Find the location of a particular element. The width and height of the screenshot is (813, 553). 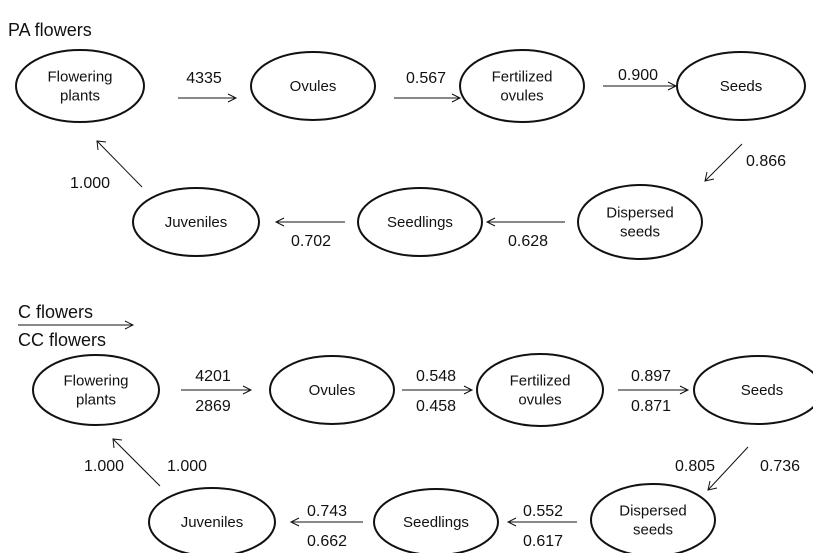

cc-edge-label-e7-bottom: 1.000 is located at coordinates (187, 466).